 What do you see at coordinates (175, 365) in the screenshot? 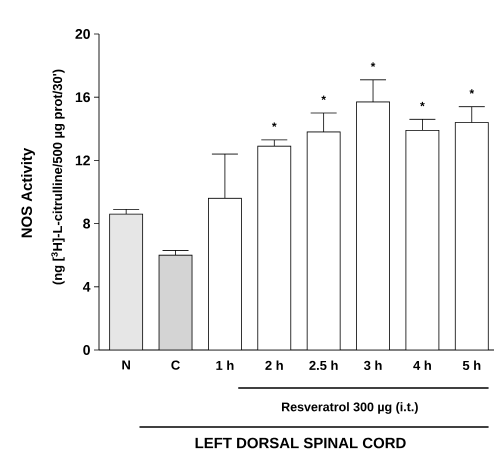
I see `x-tick-label: C` at bounding box center [175, 365].